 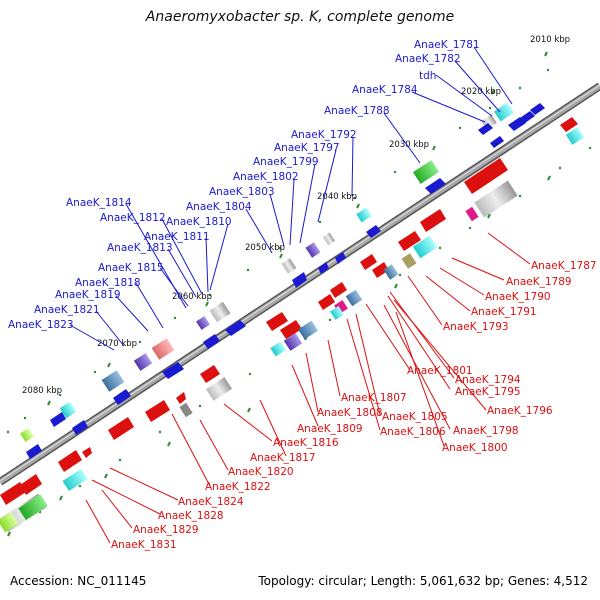 I want to click on gene-label: AnaeK_1807, so click(x=374, y=398).